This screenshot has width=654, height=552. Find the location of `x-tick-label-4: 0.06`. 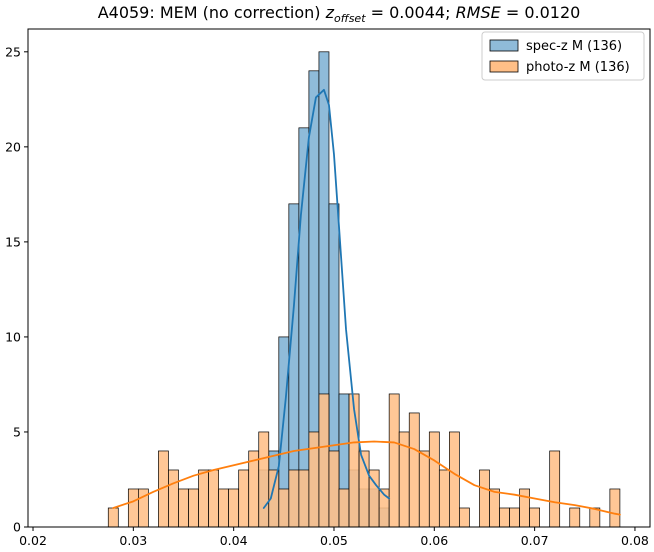

x-tick-label-4: 0.06 is located at coordinates (434, 540).